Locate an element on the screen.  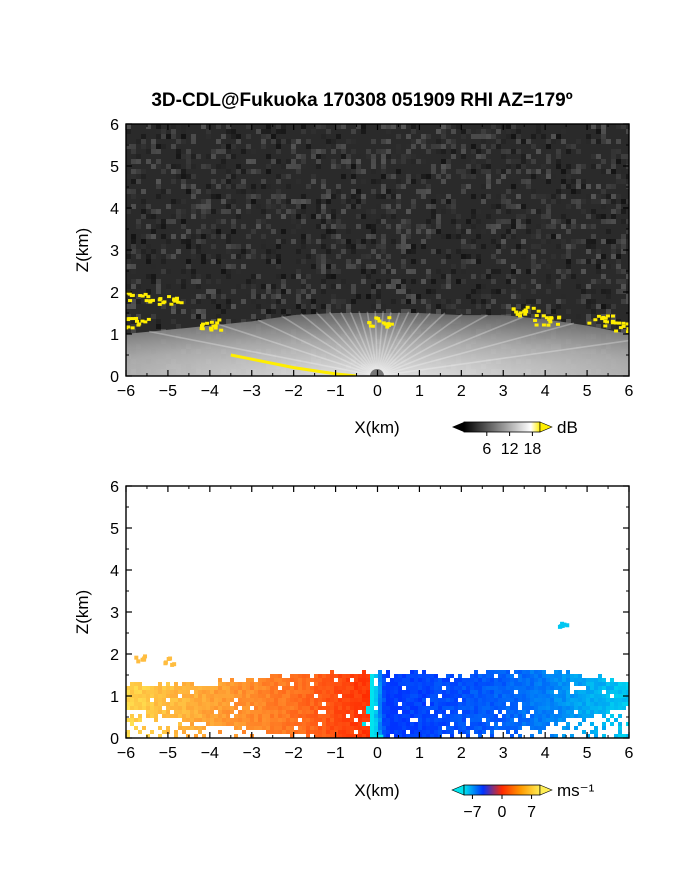
velocity-ytick-label: 4 is located at coordinates (114, 571).